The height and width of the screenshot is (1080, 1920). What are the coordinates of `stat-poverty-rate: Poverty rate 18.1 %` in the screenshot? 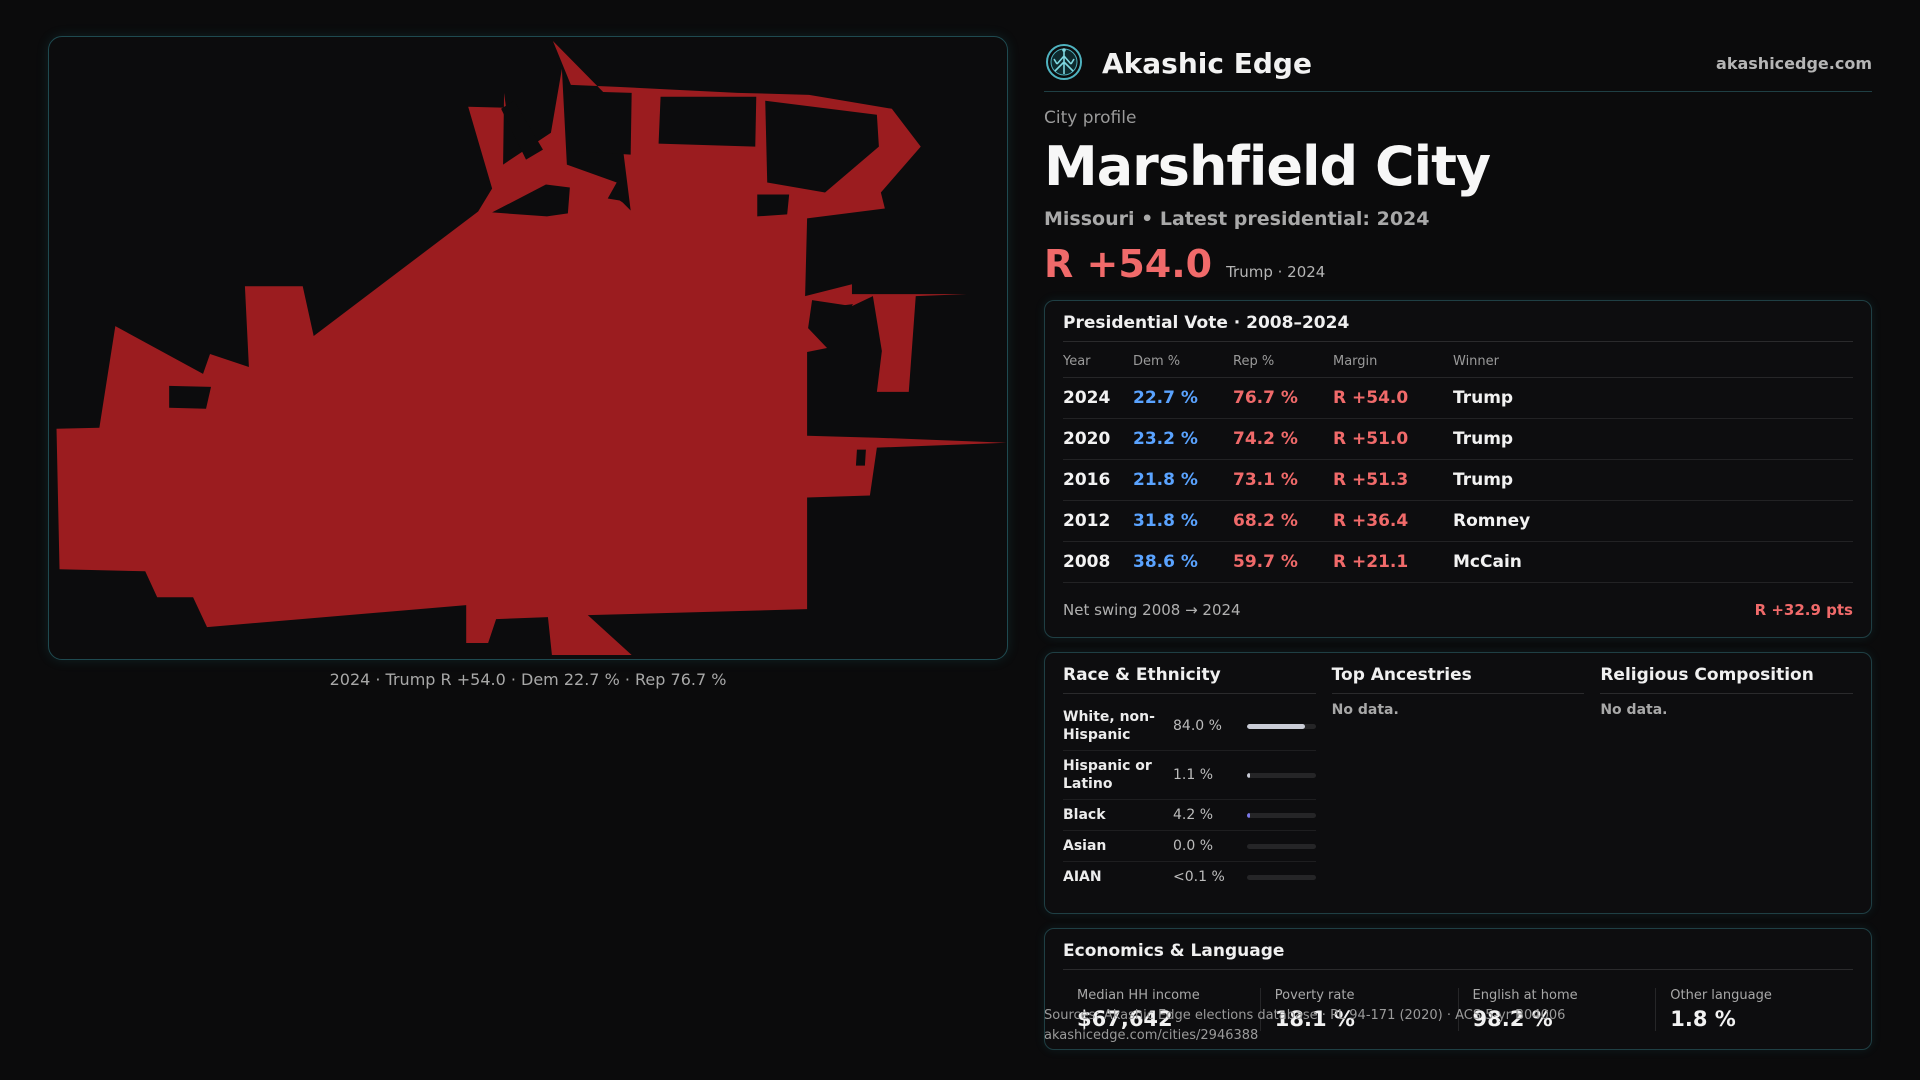 It's located at (1358, 1009).